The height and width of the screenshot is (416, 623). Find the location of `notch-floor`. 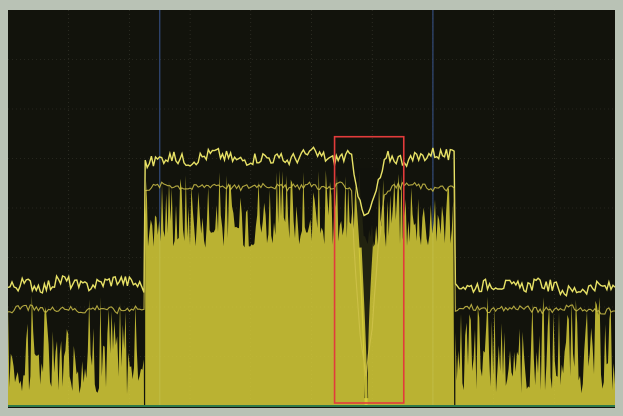

notch-floor is located at coordinates (363, 327).